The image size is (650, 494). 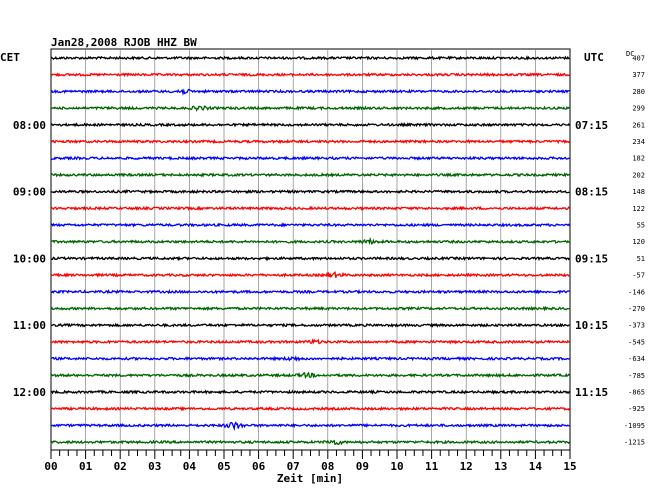 What do you see at coordinates (124, 42) in the screenshot?
I see `chart-title: Jan28,2008 RJOB HHZ BW` at bounding box center [124, 42].